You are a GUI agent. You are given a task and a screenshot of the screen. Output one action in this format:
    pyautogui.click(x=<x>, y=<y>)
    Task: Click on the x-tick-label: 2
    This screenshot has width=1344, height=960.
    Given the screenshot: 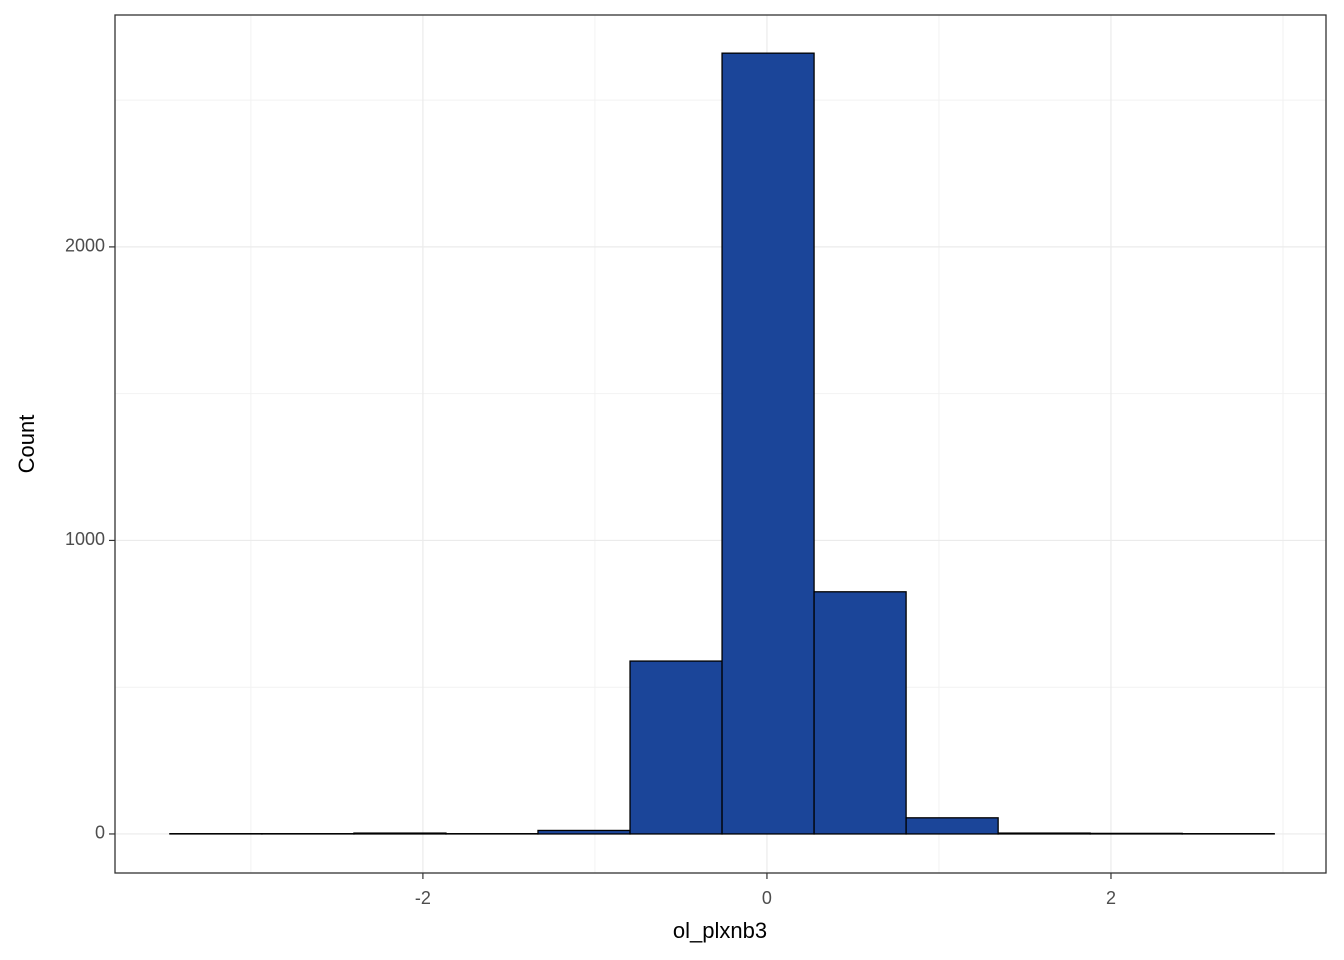 What is the action you would take?
    pyautogui.click(x=1111, y=898)
    